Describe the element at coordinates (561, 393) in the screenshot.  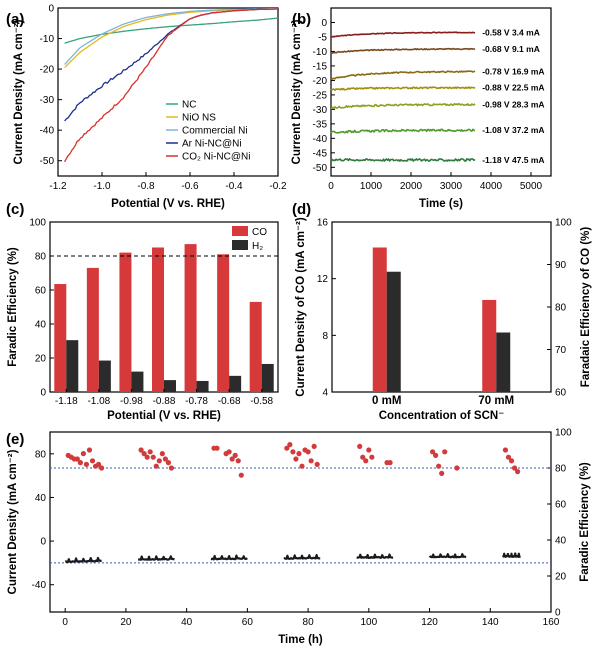
I see `panel-d-y-right-tick-label: 60` at that location.